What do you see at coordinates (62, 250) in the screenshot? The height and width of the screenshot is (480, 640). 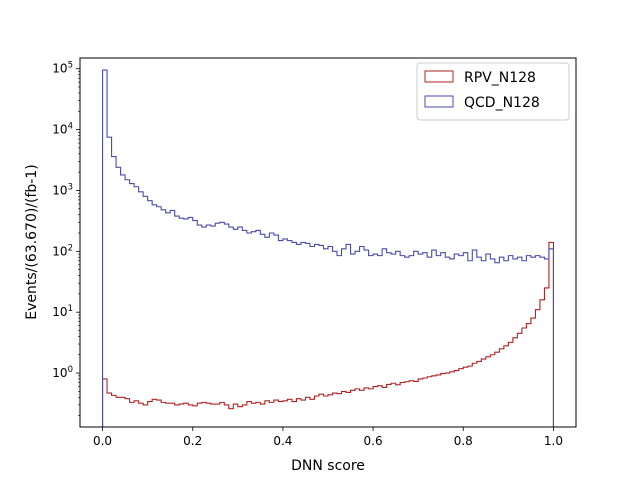 I see `y-tick-label: 10²` at bounding box center [62, 250].